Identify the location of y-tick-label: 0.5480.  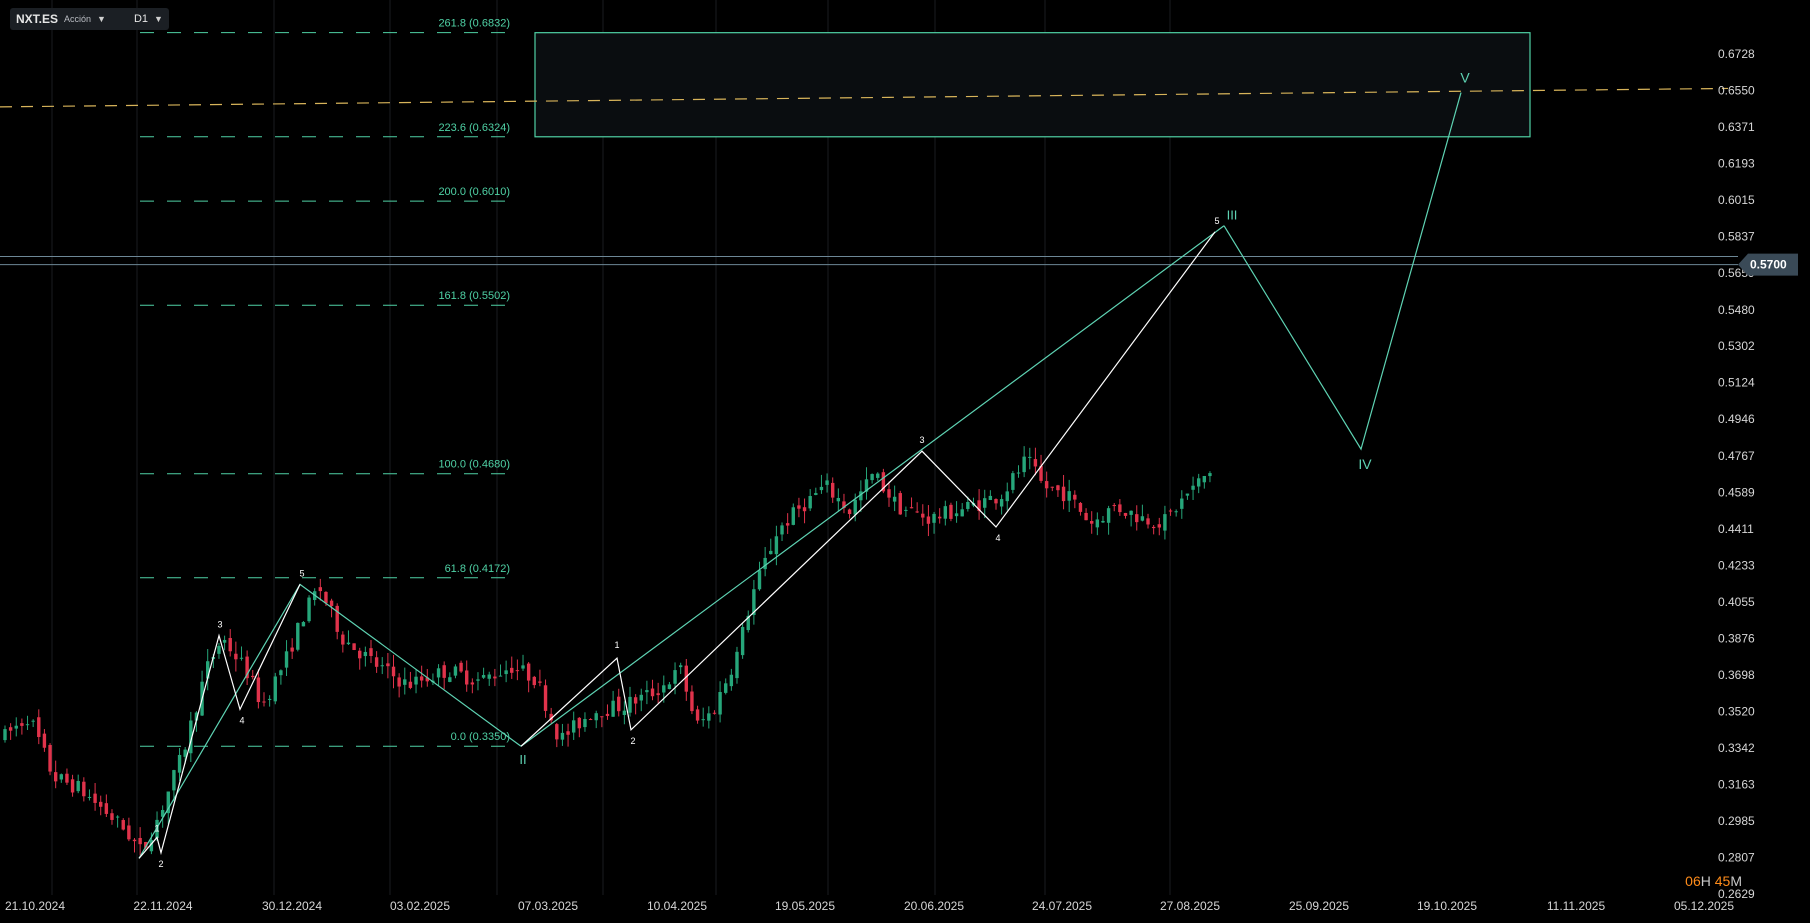
(1736, 310).